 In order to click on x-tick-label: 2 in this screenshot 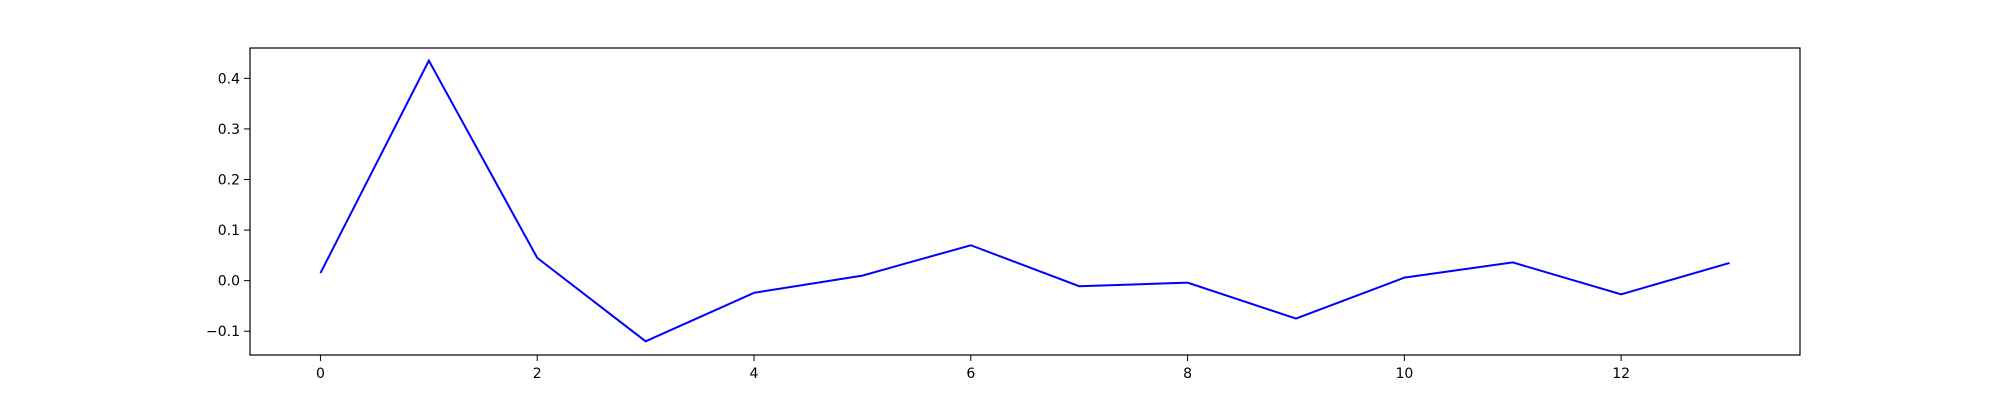, I will do `click(537, 374)`.